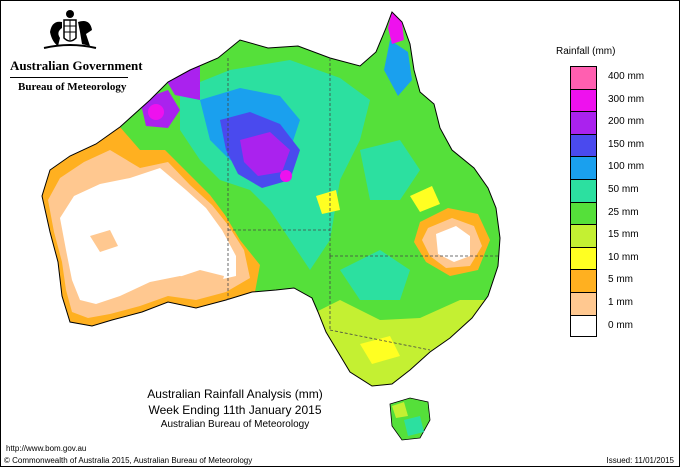 The height and width of the screenshot is (467, 680). Describe the element at coordinates (70, 29) in the screenshot. I see `coat-of-arms-icon` at that location.